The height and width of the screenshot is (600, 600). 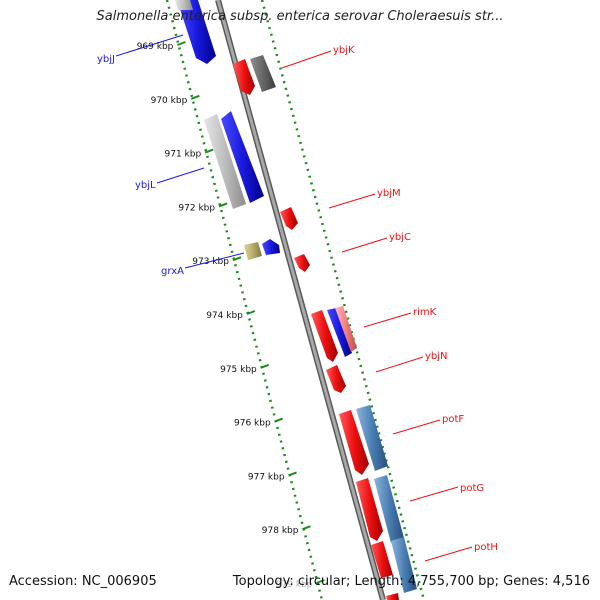 What do you see at coordinates (392, 596) in the screenshot?
I see `gene-feature-potH-tail` at bounding box center [392, 596].